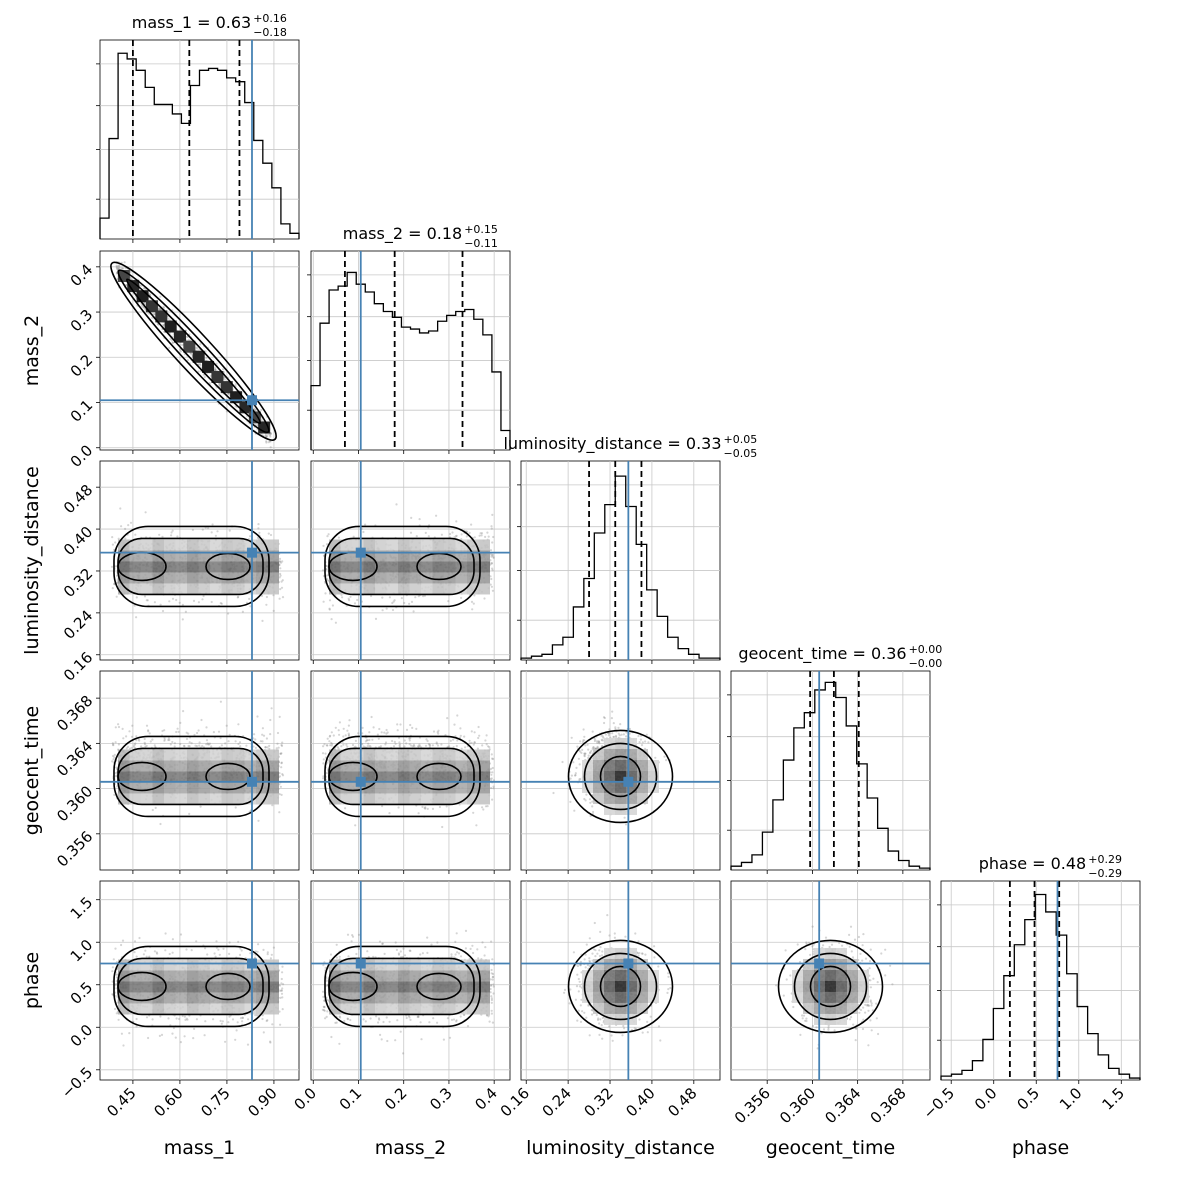 Image resolution: width=1180 pixels, height=1180 pixels. I want to click on y-tick-label: 0.3, so click(82, 321).